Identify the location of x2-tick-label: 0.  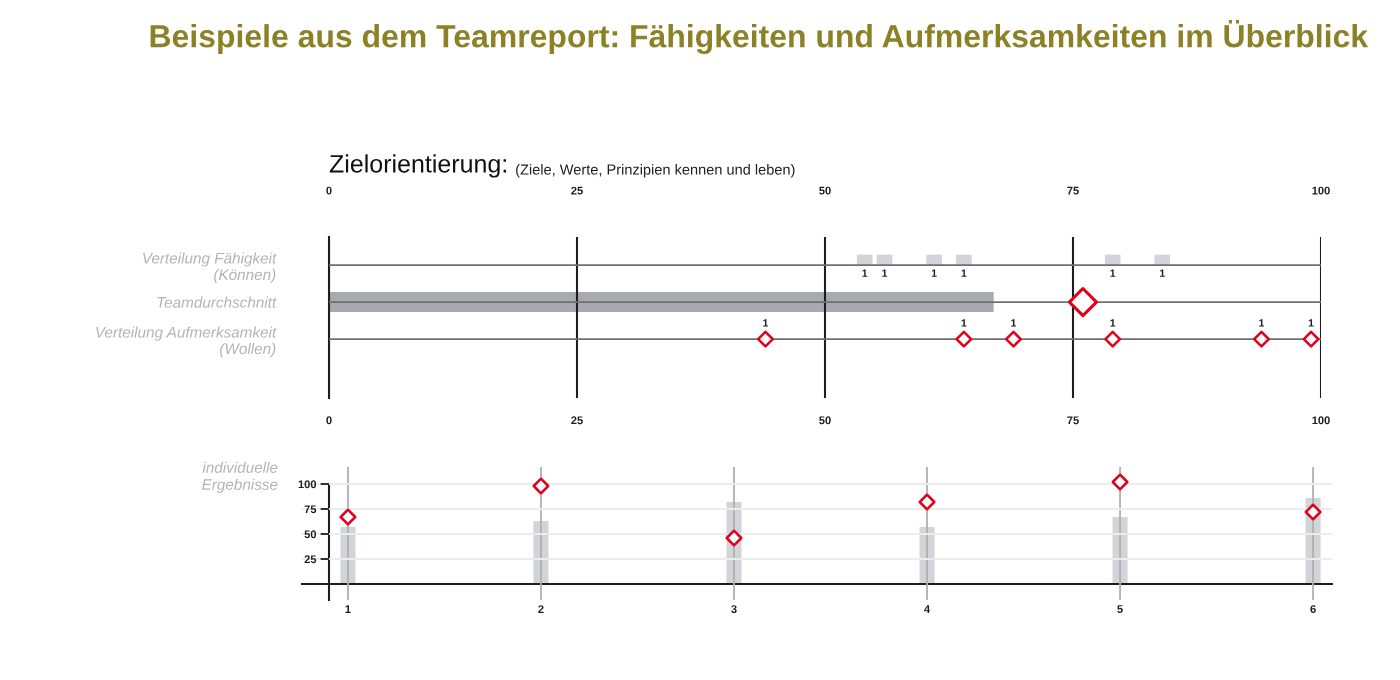
(329, 420).